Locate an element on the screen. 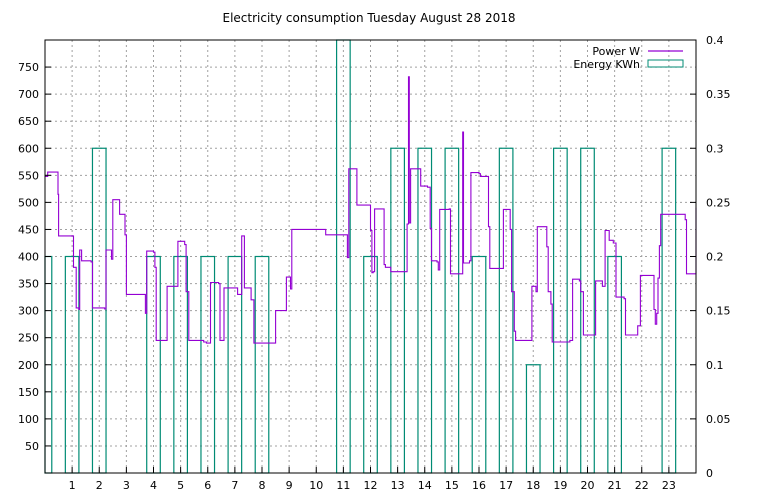  y2-tick-label: 0.4 is located at coordinates (715, 40).